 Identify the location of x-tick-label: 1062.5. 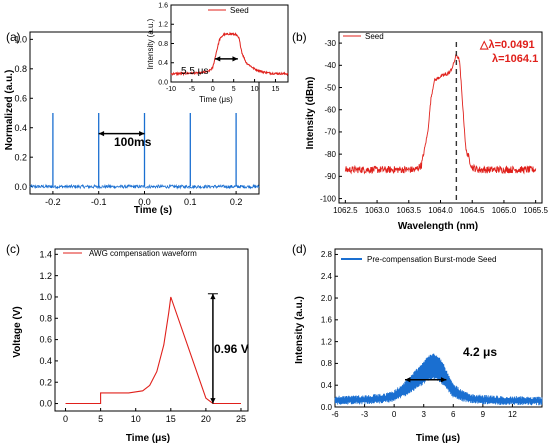
(345, 210).